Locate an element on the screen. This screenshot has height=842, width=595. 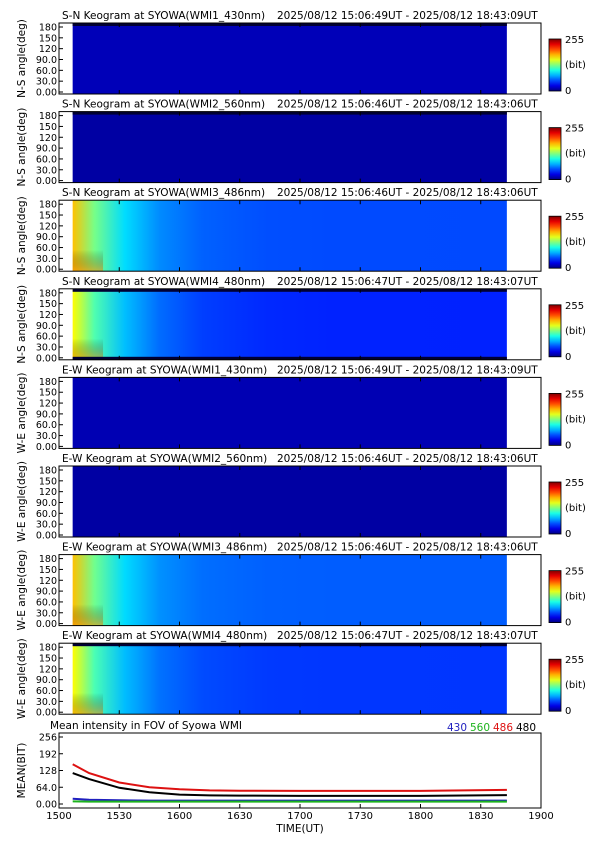
x-tick-label: 1700 is located at coordinates (299, 816).